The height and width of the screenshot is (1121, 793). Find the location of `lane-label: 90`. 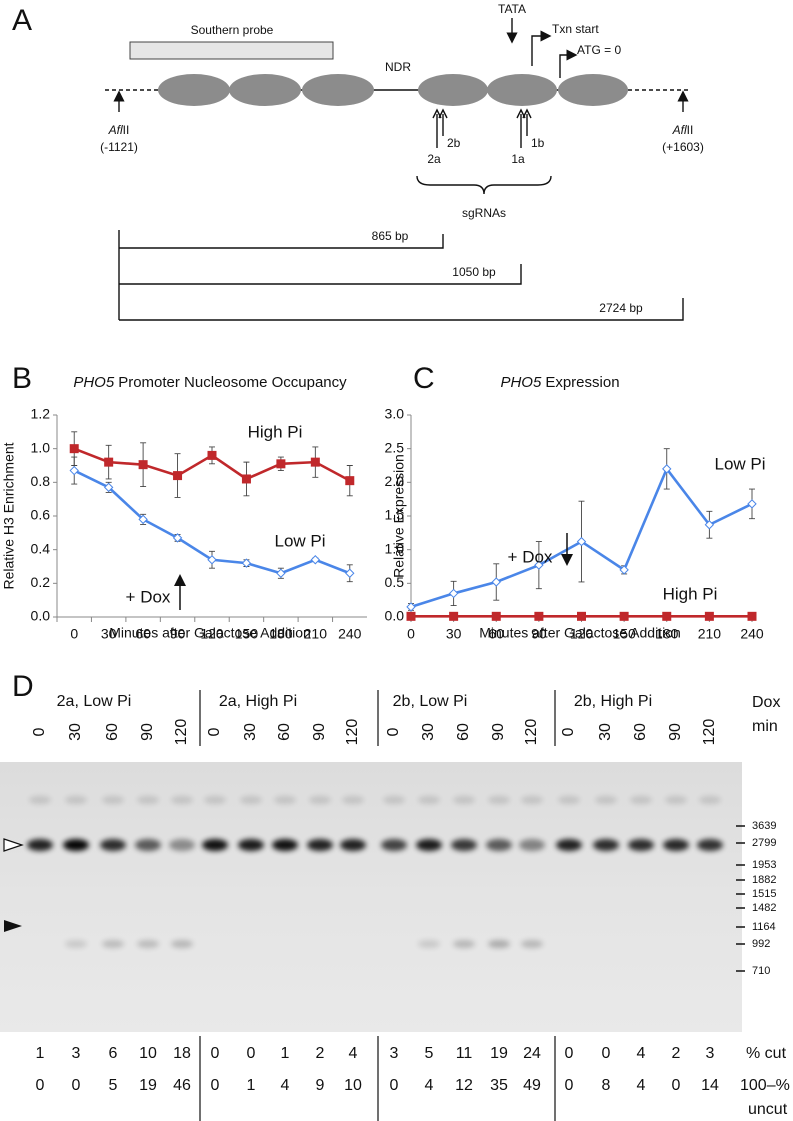

lane-label: 90 is located at coordinates (675, 732).